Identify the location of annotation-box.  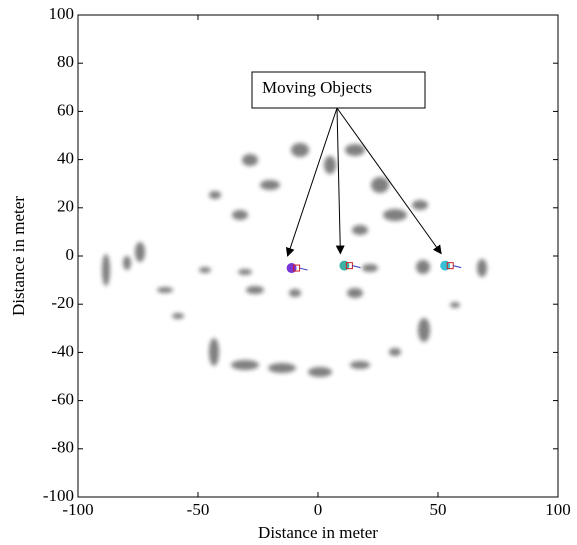
(338, 90).